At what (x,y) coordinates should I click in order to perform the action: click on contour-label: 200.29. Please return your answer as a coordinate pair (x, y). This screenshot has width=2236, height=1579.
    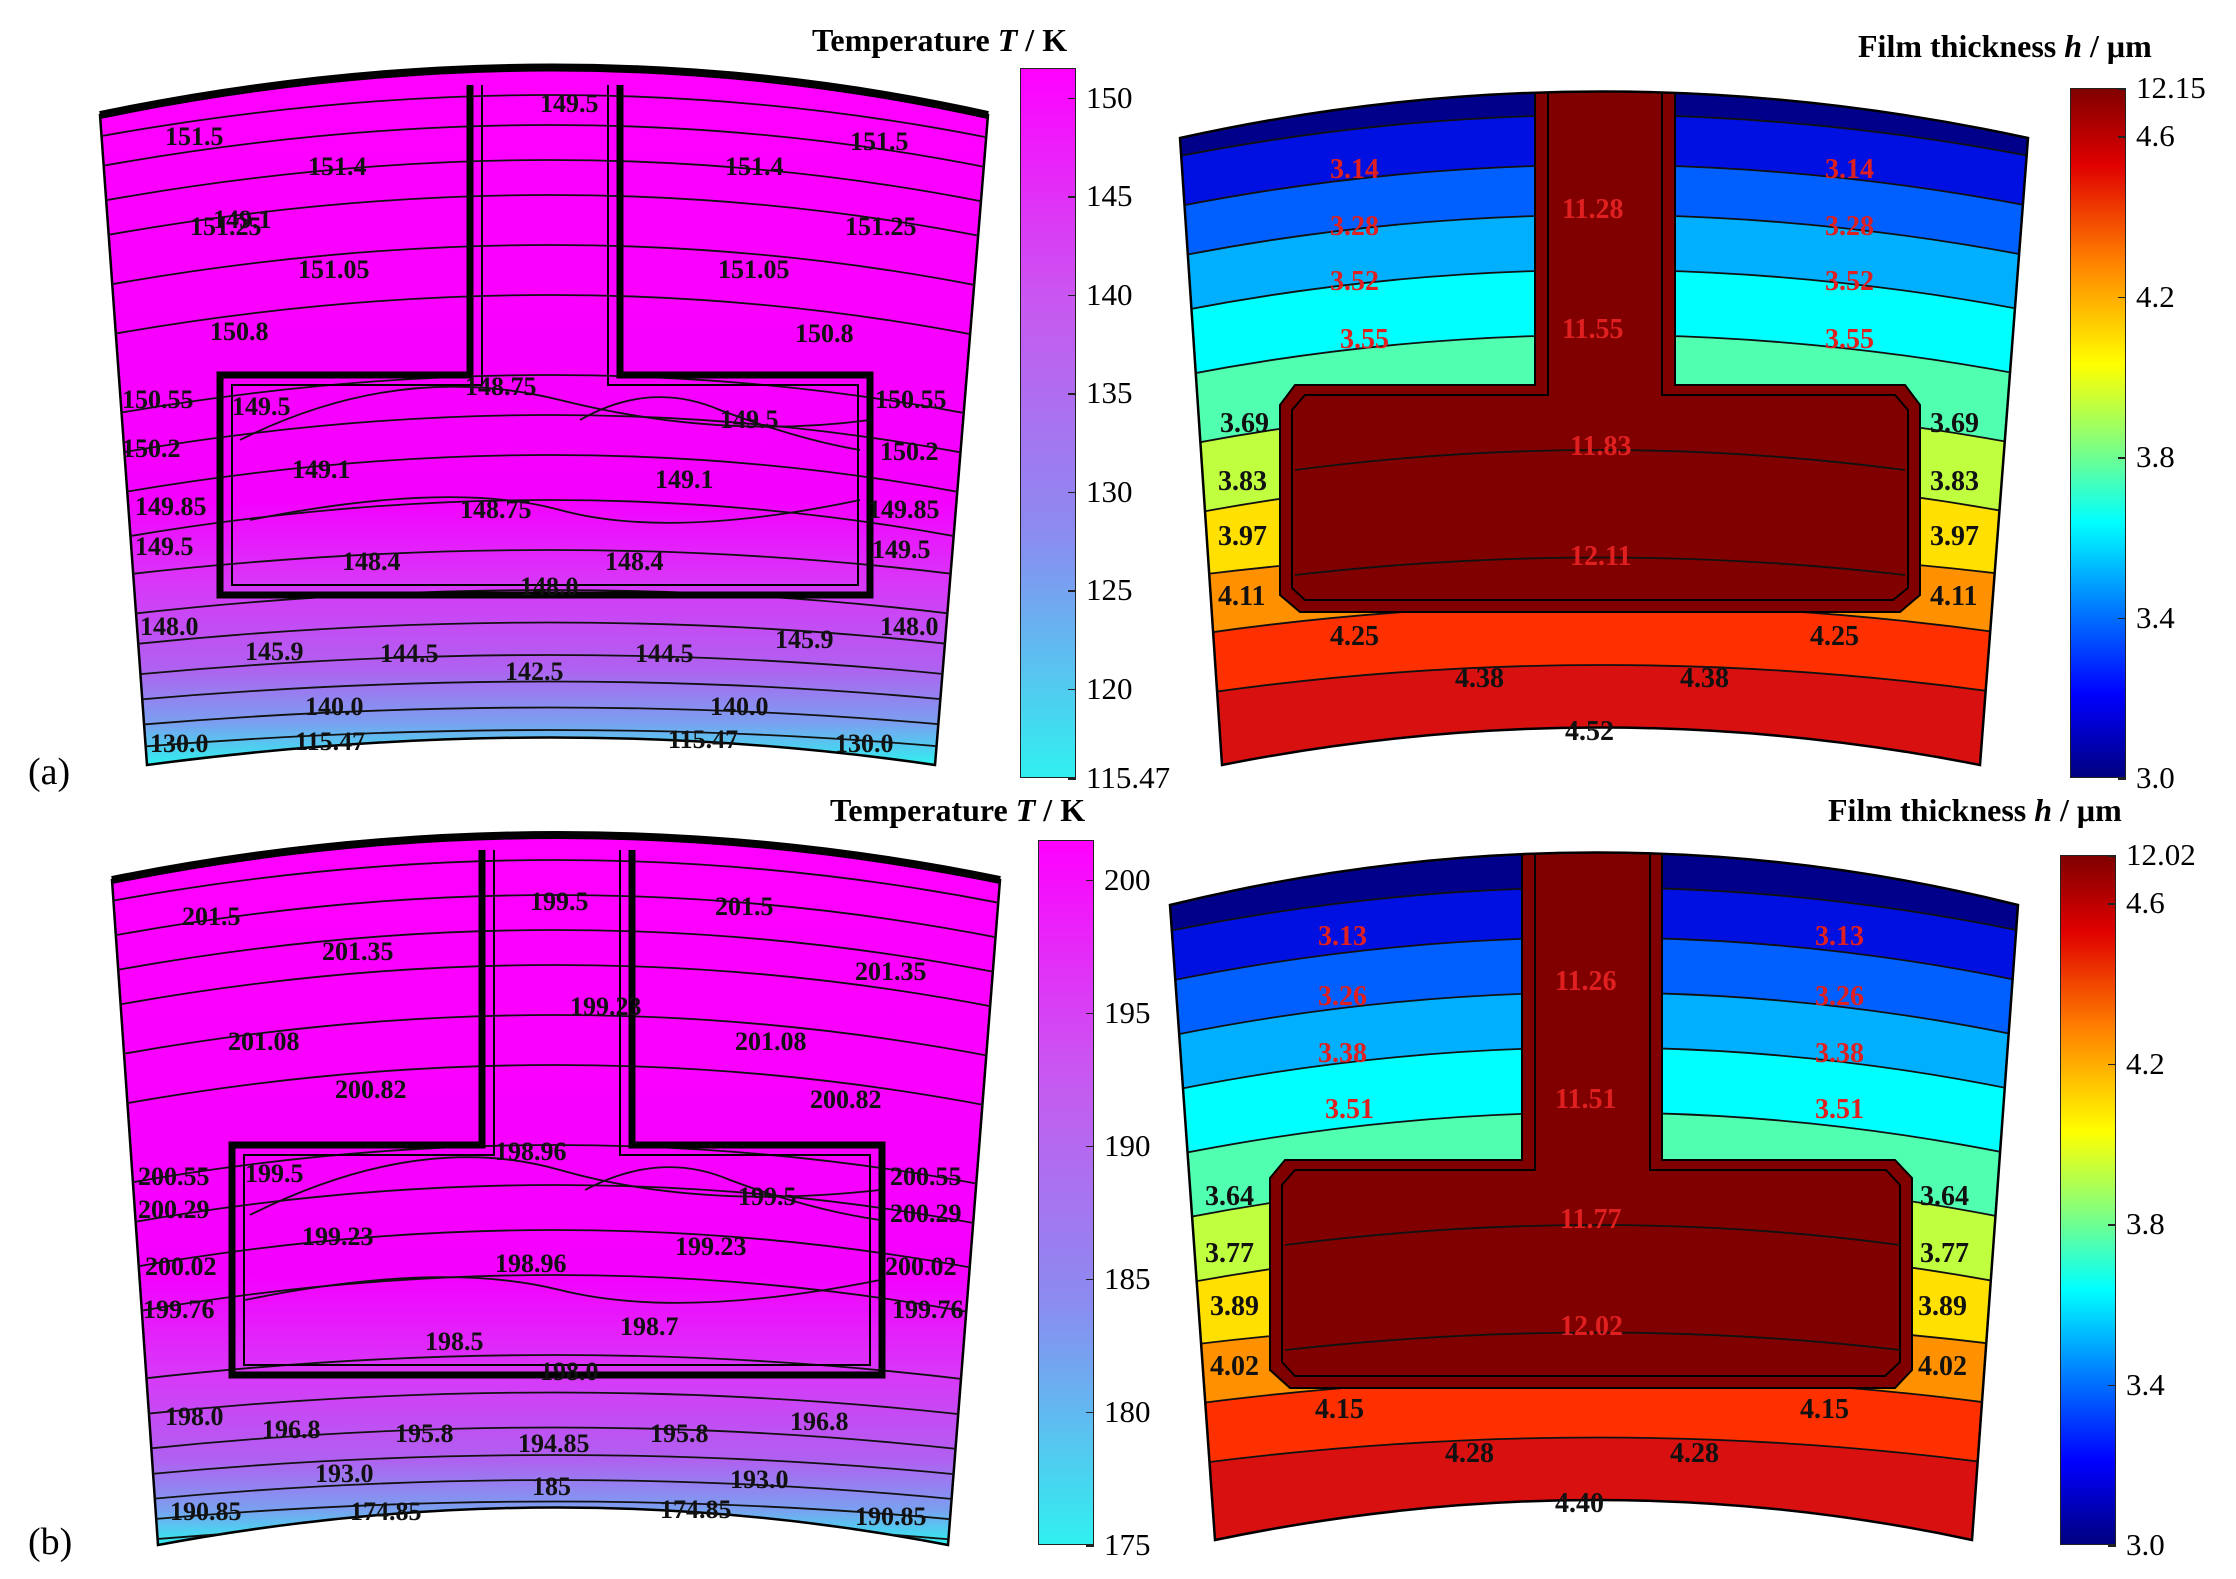
    Looking at the image, I should click on (174, 1209).